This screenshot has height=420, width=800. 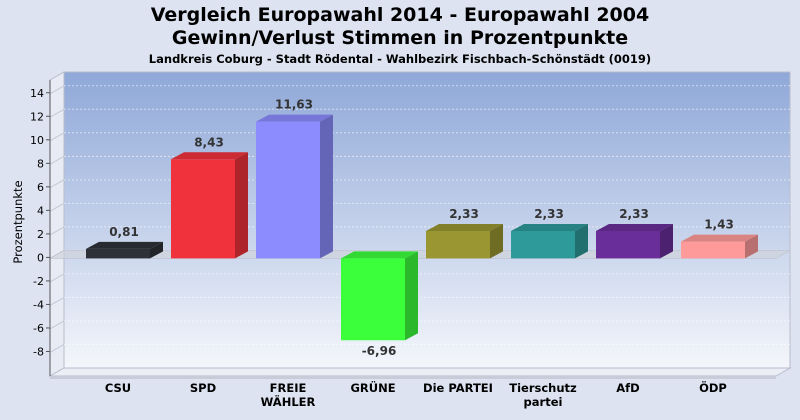 I want to click on y-tick-label: 2, so click(x=40, y=234).